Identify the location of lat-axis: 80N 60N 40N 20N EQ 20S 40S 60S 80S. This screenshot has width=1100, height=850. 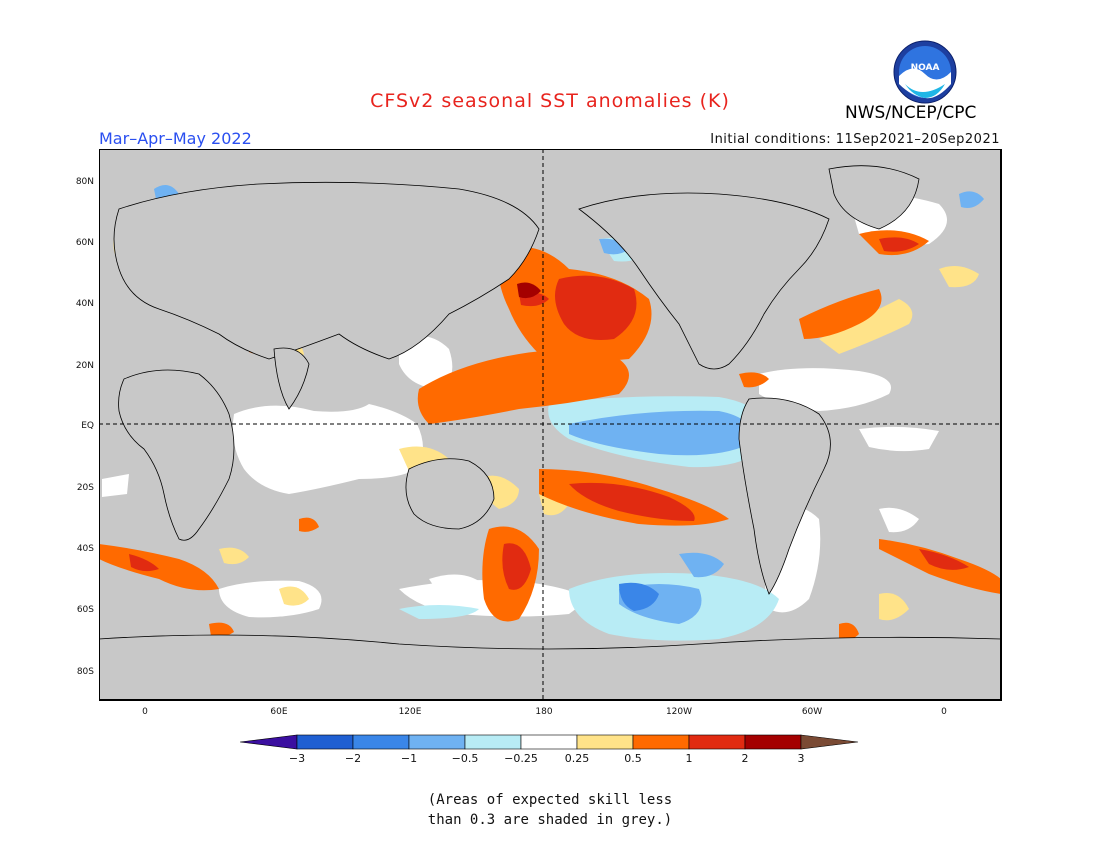
(85, 427).